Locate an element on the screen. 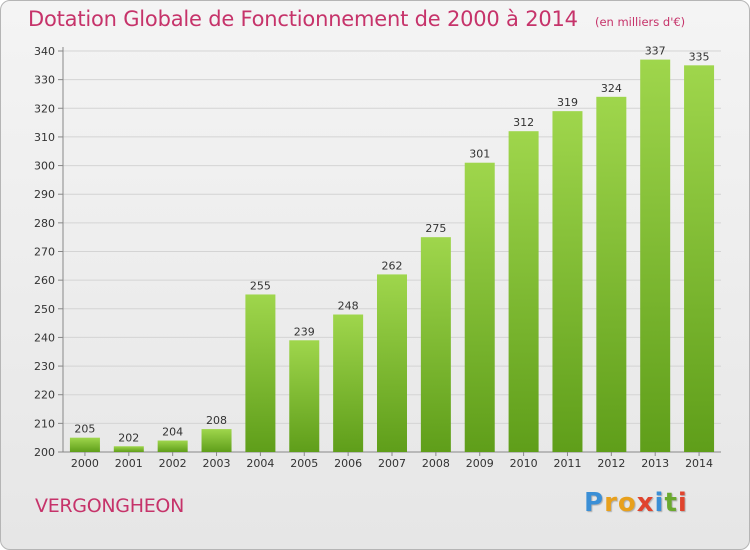  y-tick-label: 200 is located at coordinates (44, 452).